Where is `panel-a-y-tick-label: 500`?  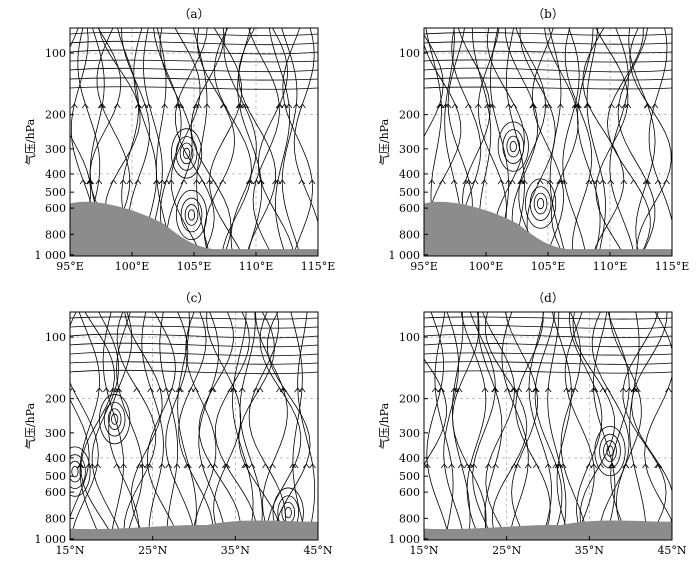
panel-a-y-tick-label: 500 is located at coordinates (55, 192).